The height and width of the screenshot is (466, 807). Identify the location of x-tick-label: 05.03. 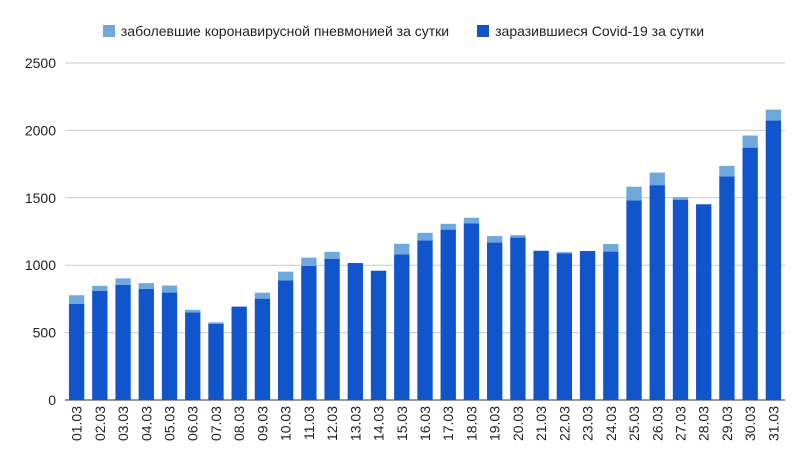
(170, 423).